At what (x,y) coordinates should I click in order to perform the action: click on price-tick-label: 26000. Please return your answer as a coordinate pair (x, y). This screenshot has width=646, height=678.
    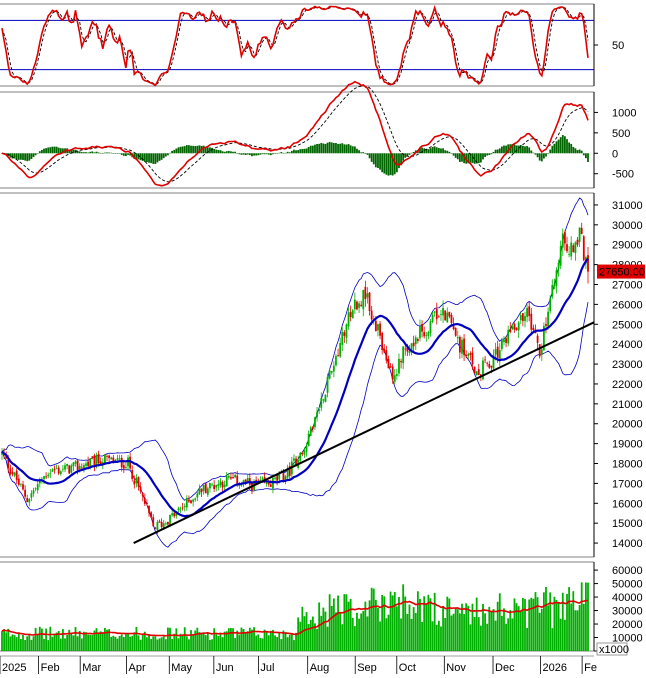
    Looking at the image, I should click on (627, 305).